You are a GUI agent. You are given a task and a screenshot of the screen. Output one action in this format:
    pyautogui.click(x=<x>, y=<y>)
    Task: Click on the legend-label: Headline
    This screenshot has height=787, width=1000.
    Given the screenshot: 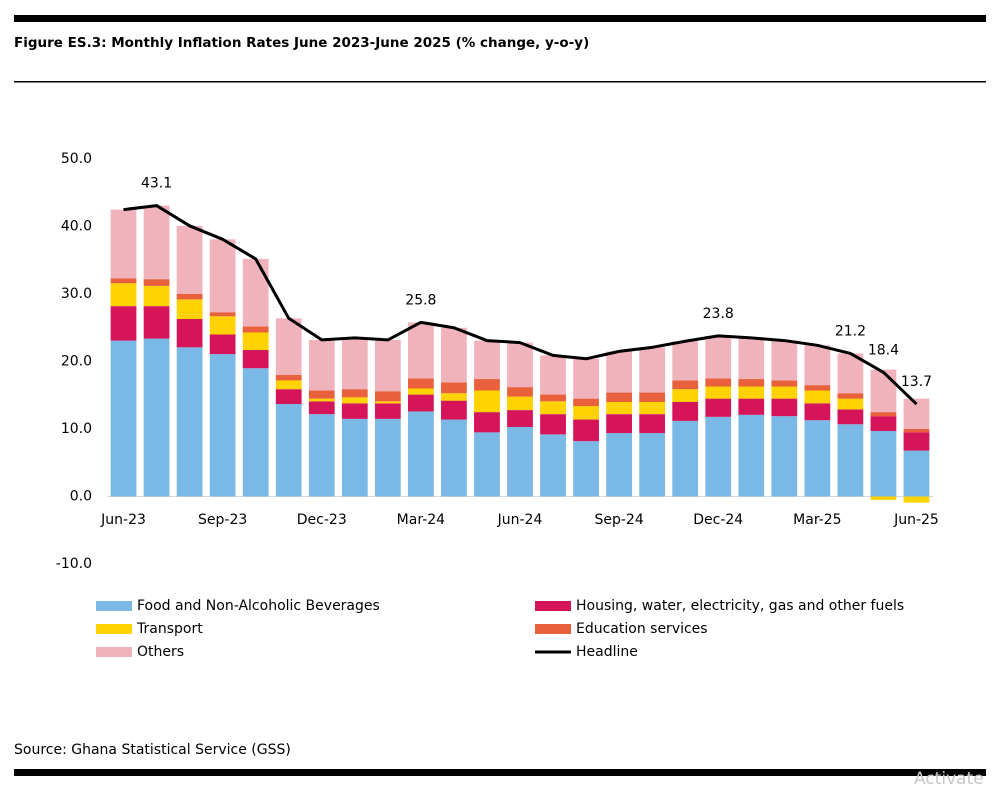 What is the action you would take?
    pyautogui.click(x=607, y=652)
    